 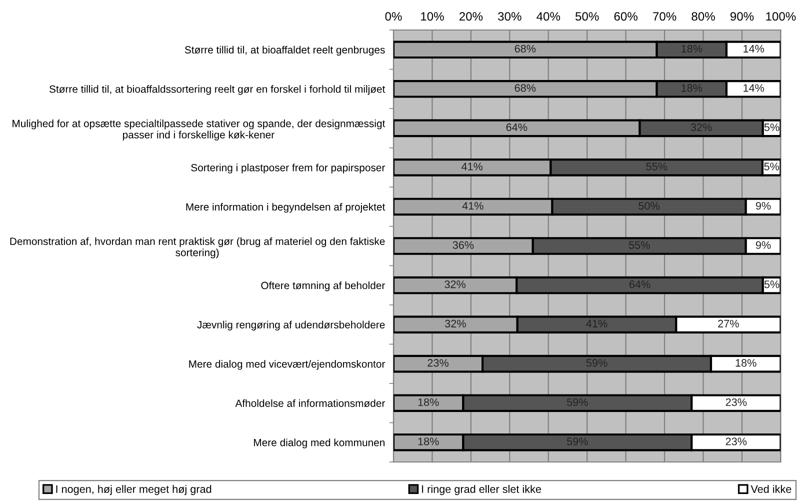 What do you see at coordinates (134, 490) in the screenshot?
I see `legend-label: I nogen, høj eller meget høj grad` at bounding box center [134, 490].